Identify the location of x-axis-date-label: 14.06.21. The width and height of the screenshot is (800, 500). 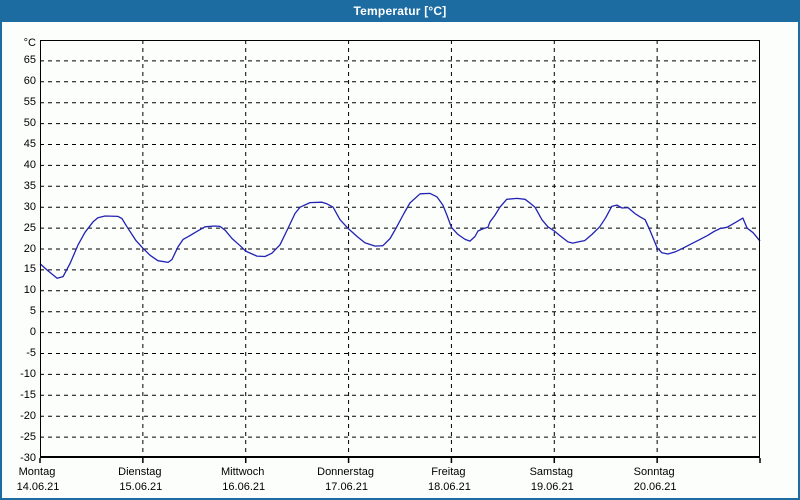
(38, 487).